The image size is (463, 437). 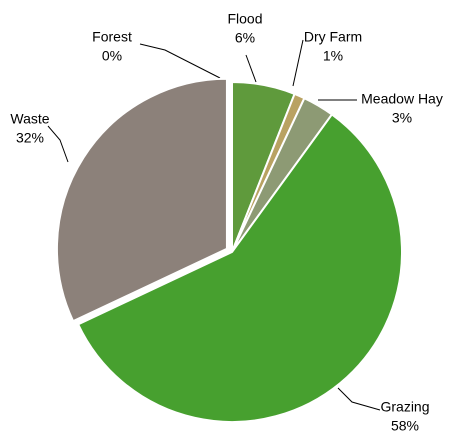 I want to click on slice-value-label: 1%, so click(x=333, y=56).